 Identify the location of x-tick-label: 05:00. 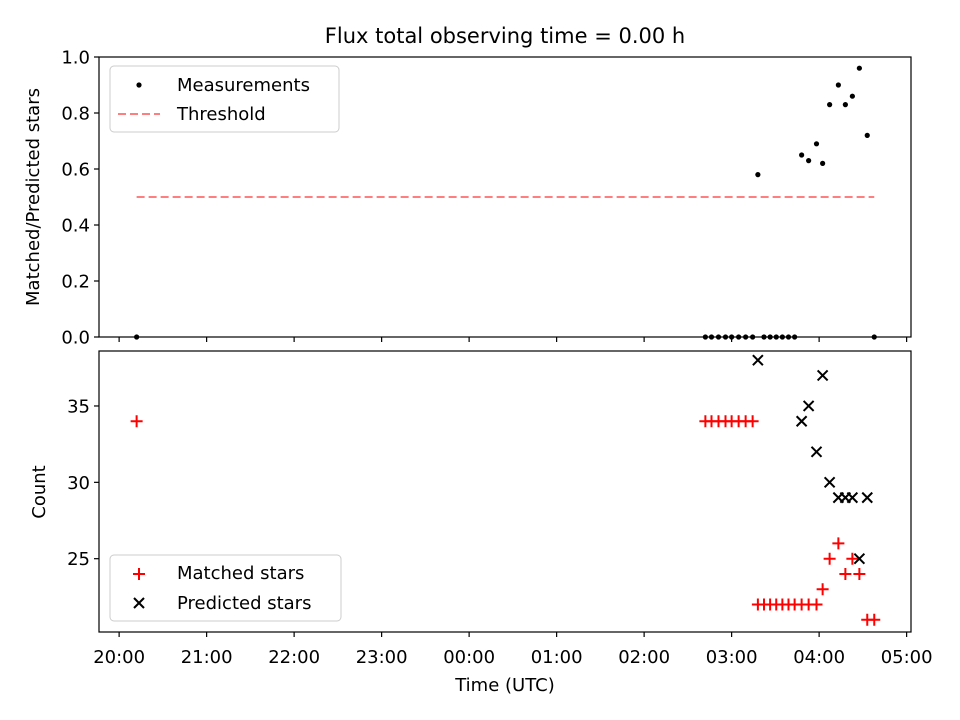
(907, 657).